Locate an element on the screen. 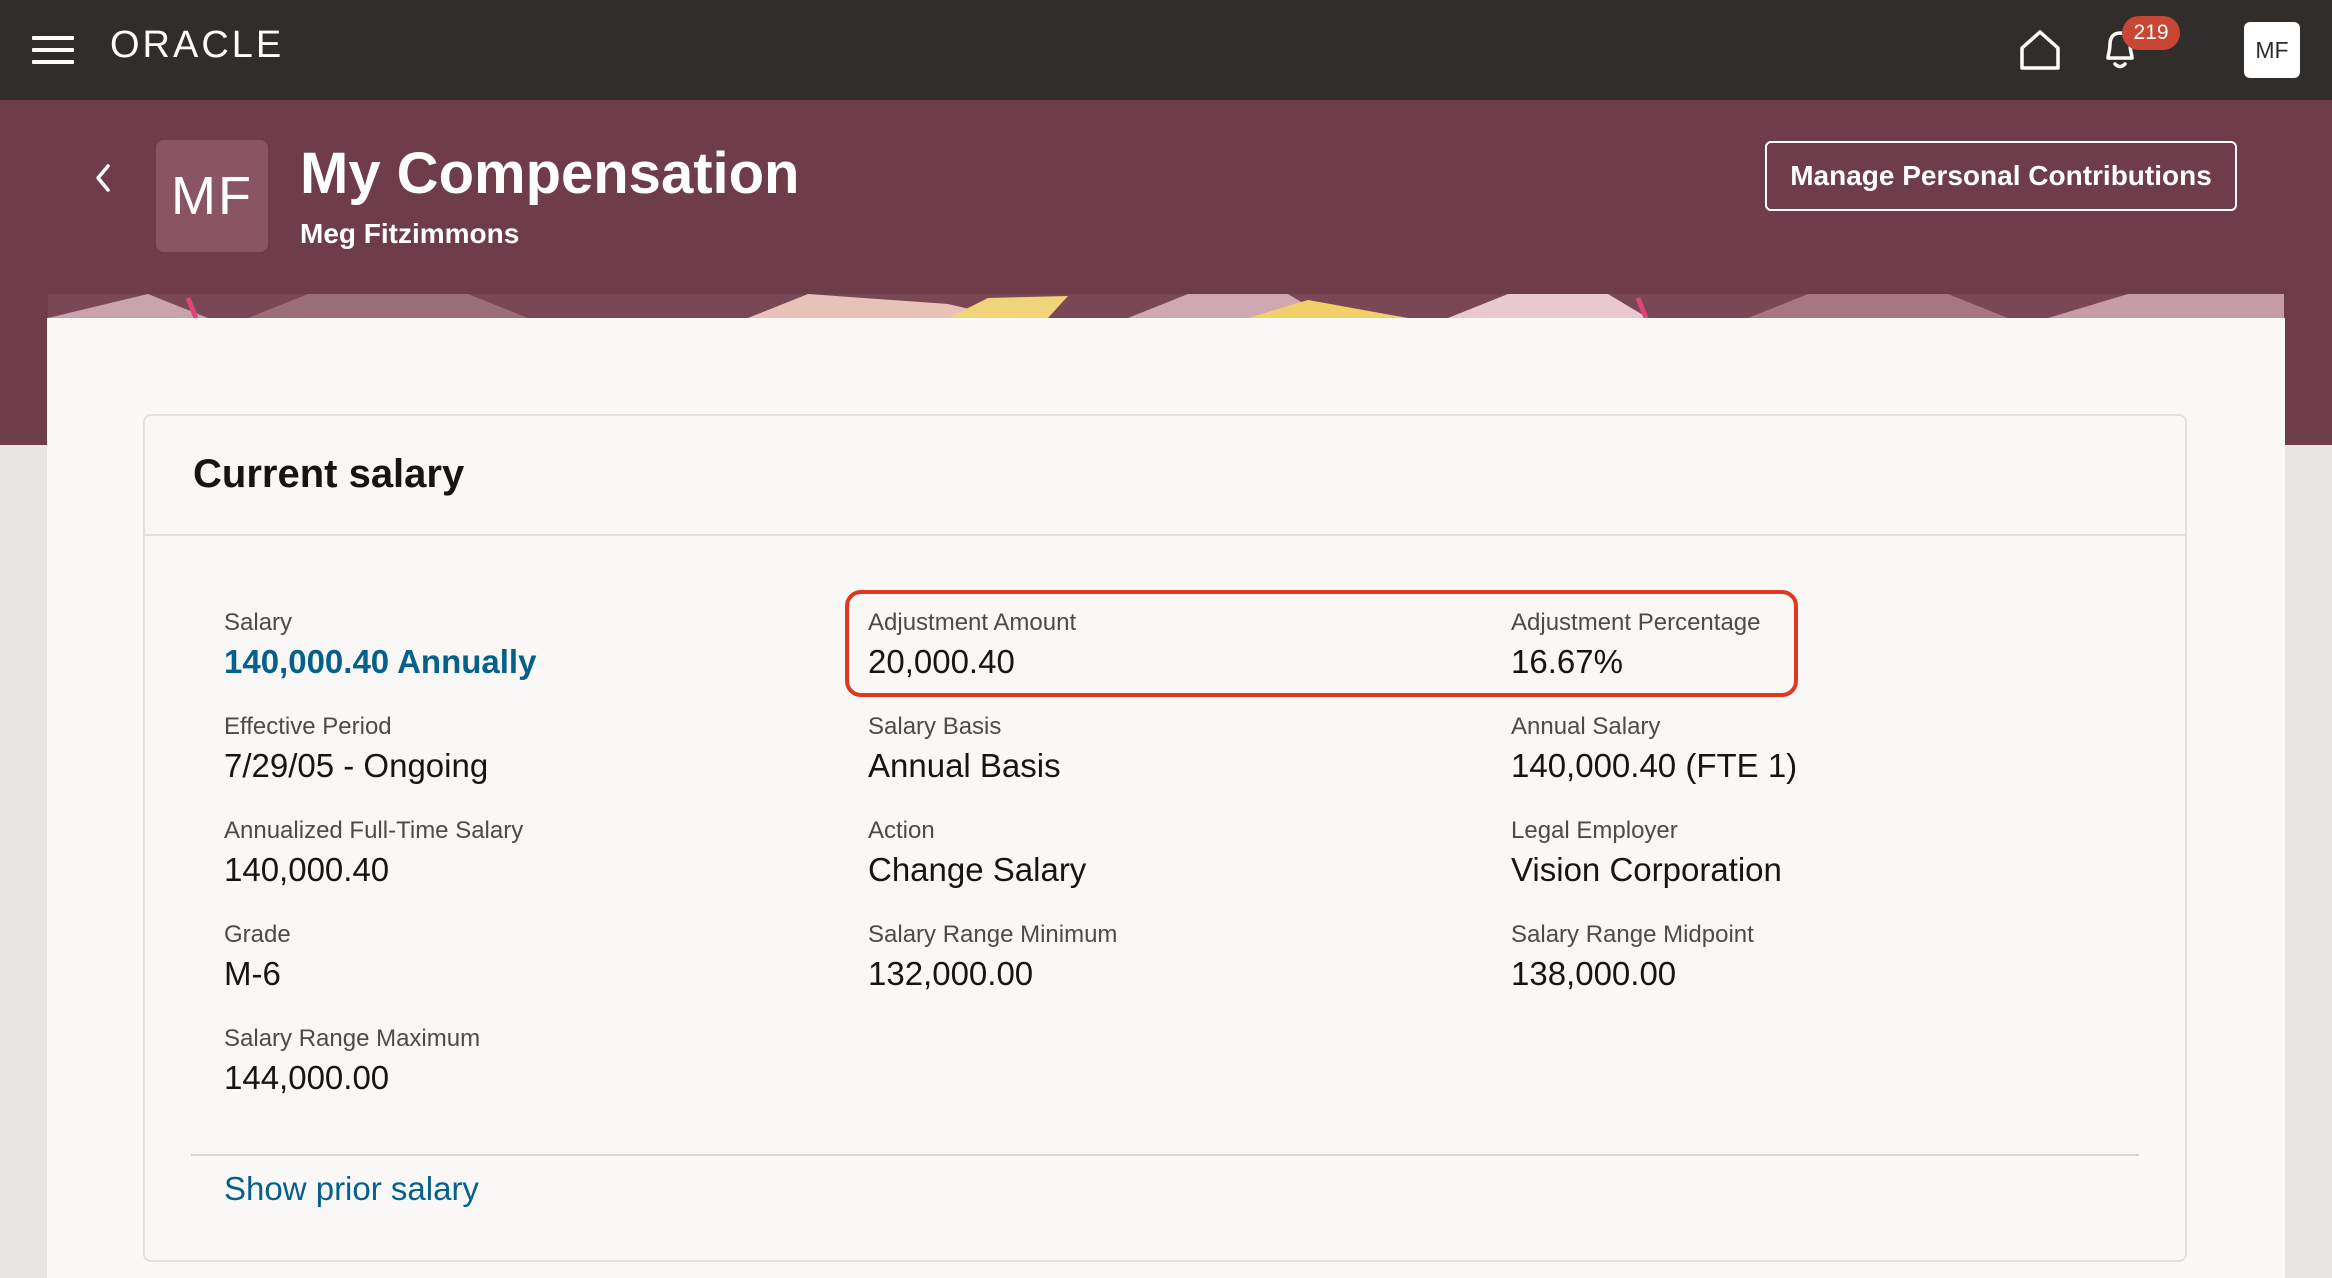 The image size is (2332, 1278). annualized-fulltime-salary-field: Annualized Full-Time Salary 140,000.40 is located at coordinates (373, 854).